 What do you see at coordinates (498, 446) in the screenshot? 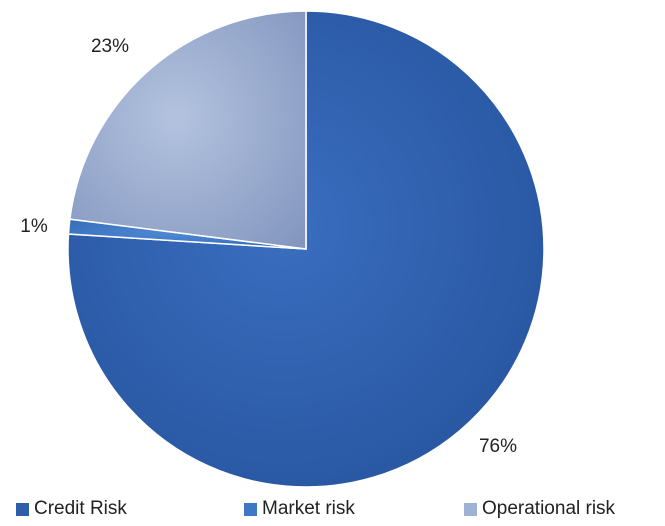
I see `data-label-credit-risk: 76%` at bounding box center [498, 446].